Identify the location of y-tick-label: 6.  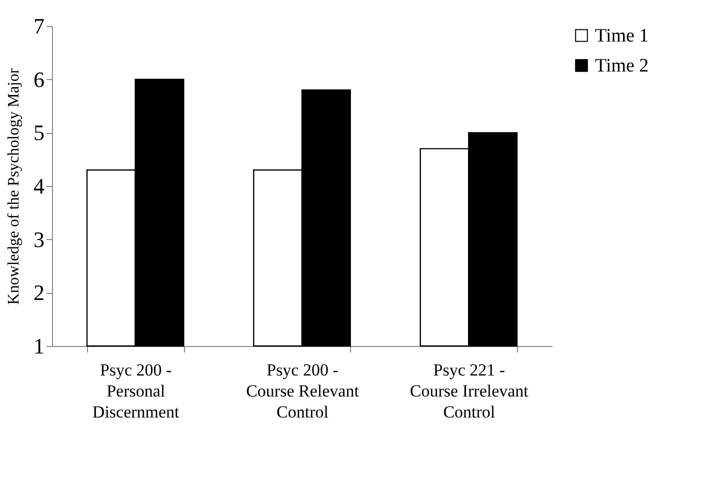
(39, 79).